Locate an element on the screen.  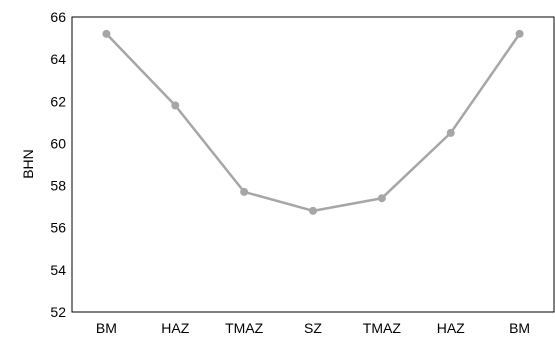
y-tick-label: 58 is located at coordinates (58, 186).